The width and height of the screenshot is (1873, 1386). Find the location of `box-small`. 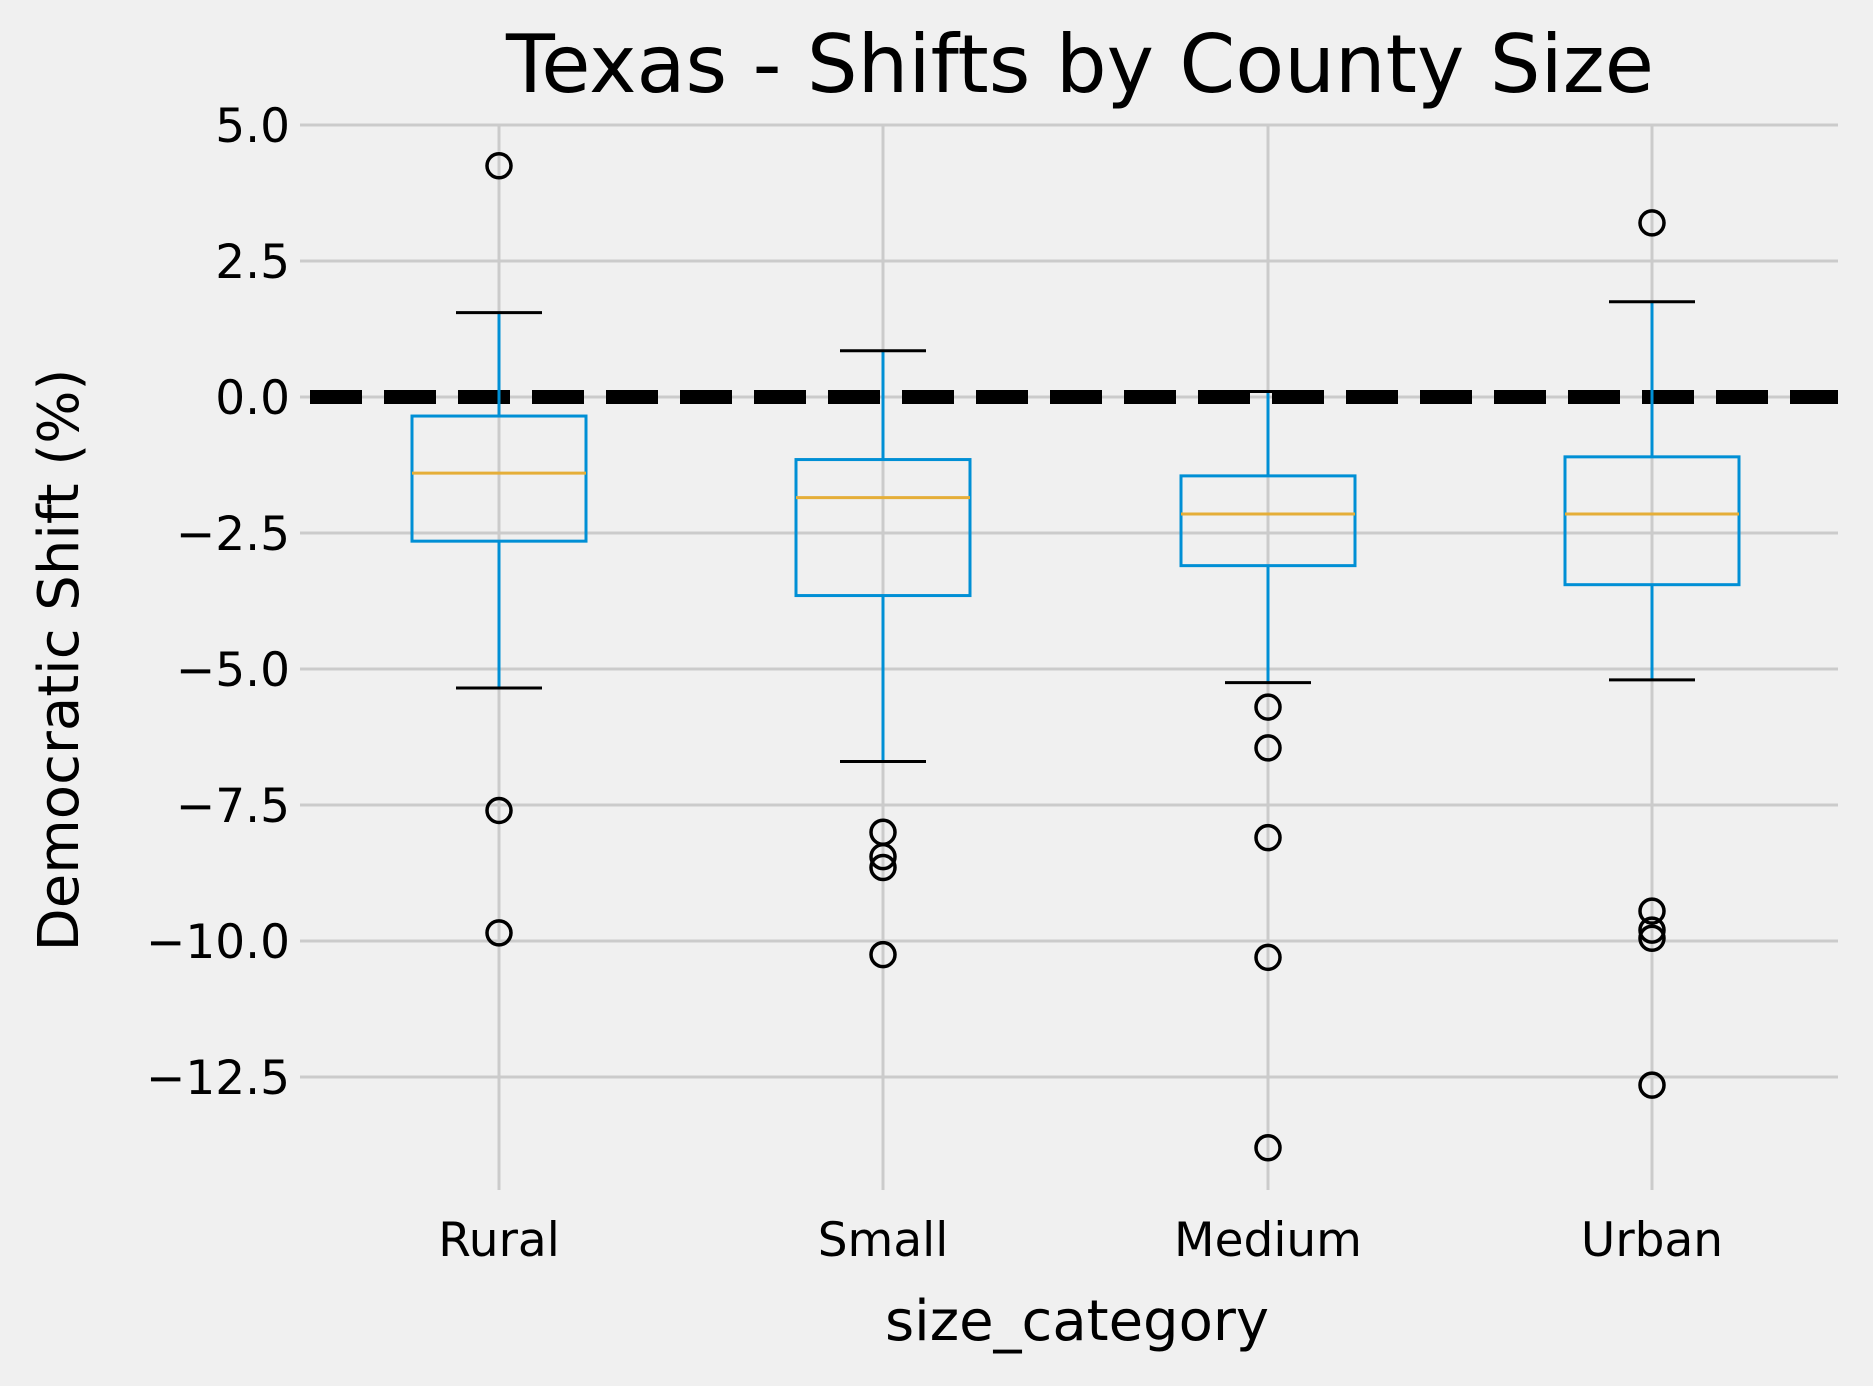

box-small is located at coordinates (883, 659).